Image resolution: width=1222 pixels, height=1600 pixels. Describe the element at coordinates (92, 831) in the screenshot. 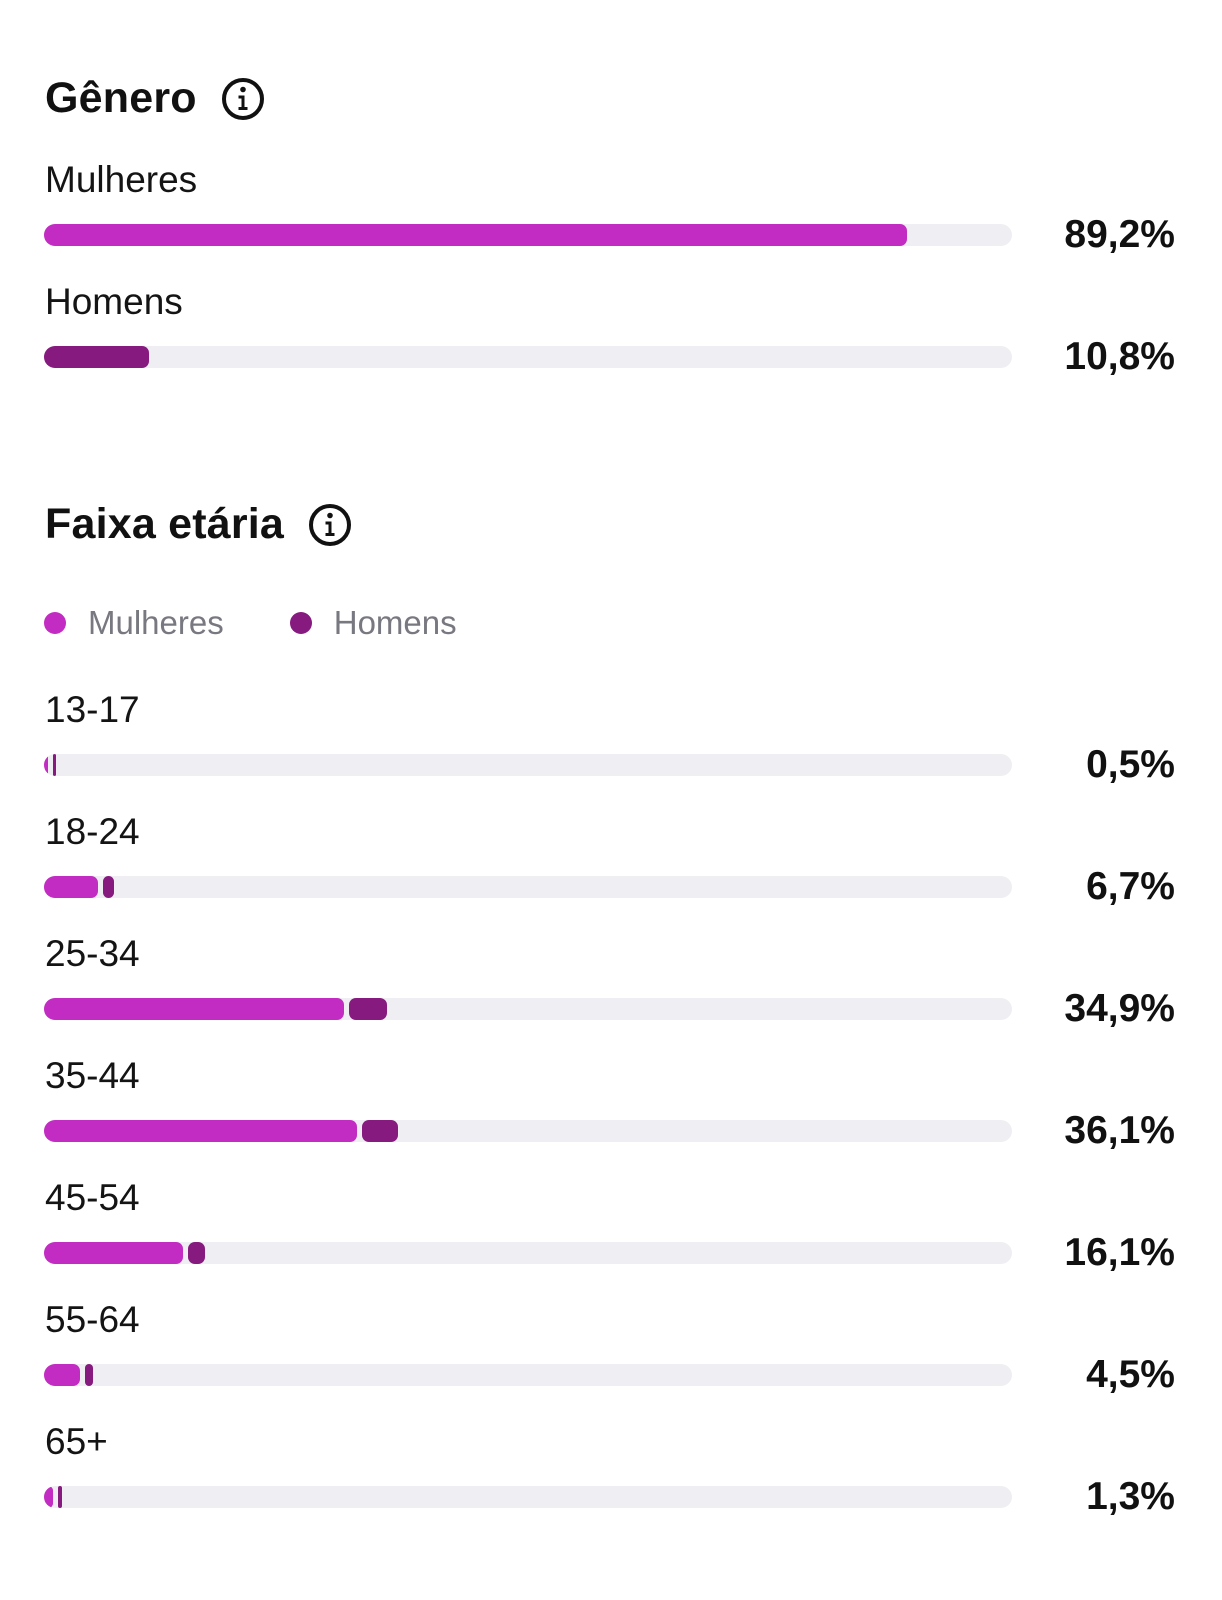

I see `age-label-18-24: 18-24` at that location.